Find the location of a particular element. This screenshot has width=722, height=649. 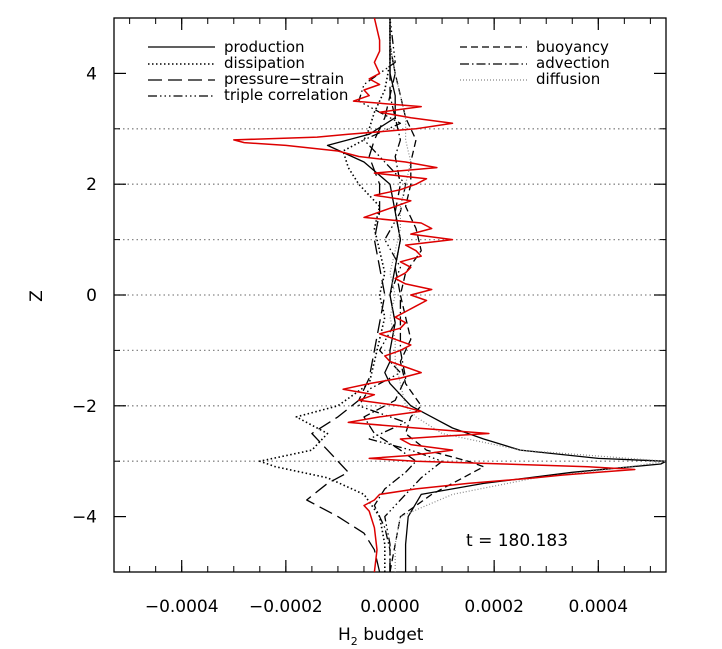

x-axis-label-main: H is located at coordinates (344, 635).